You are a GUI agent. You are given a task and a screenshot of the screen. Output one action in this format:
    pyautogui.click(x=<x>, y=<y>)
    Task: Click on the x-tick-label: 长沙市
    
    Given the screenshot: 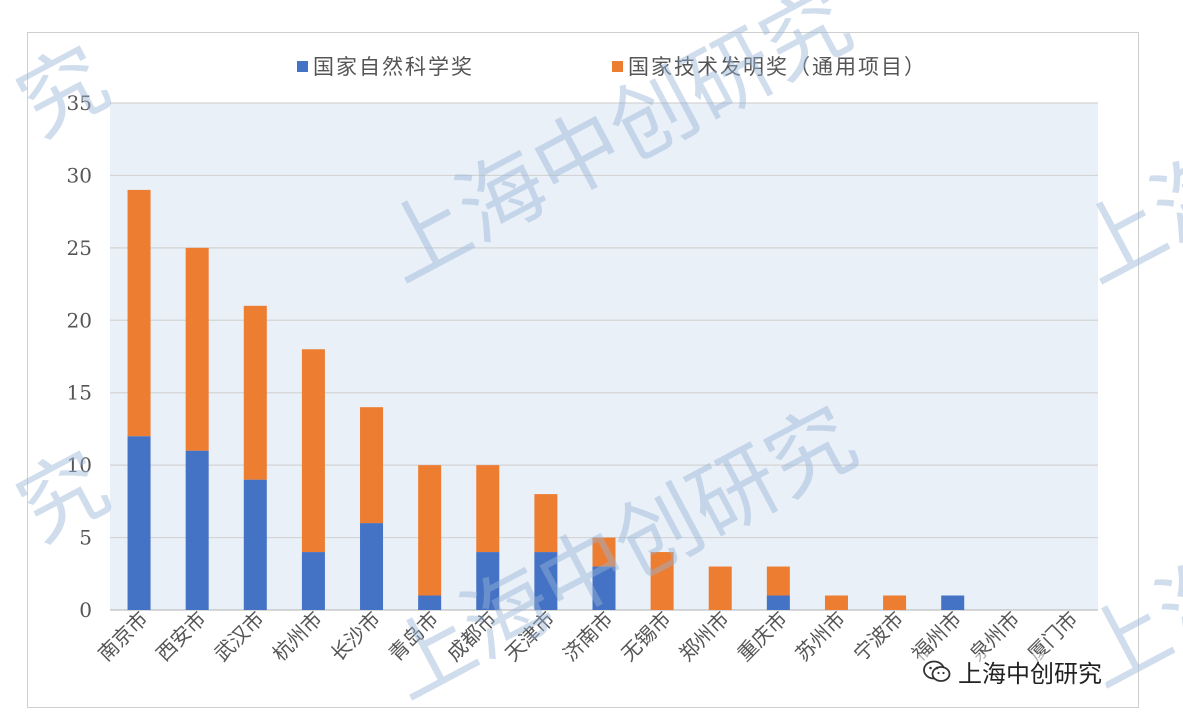 What is the action you would take?
    pyautogui.click(x=355, y=636)
    